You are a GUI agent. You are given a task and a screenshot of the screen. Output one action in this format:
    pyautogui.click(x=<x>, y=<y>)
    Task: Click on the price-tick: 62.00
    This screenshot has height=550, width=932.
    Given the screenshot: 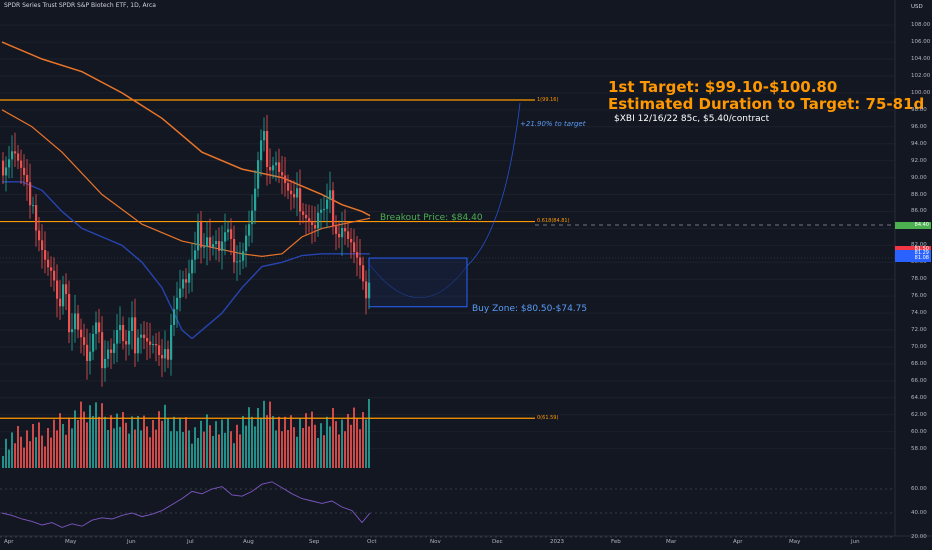 What is the action you would take?
    pyautogui.click(x=919, y=414)
    